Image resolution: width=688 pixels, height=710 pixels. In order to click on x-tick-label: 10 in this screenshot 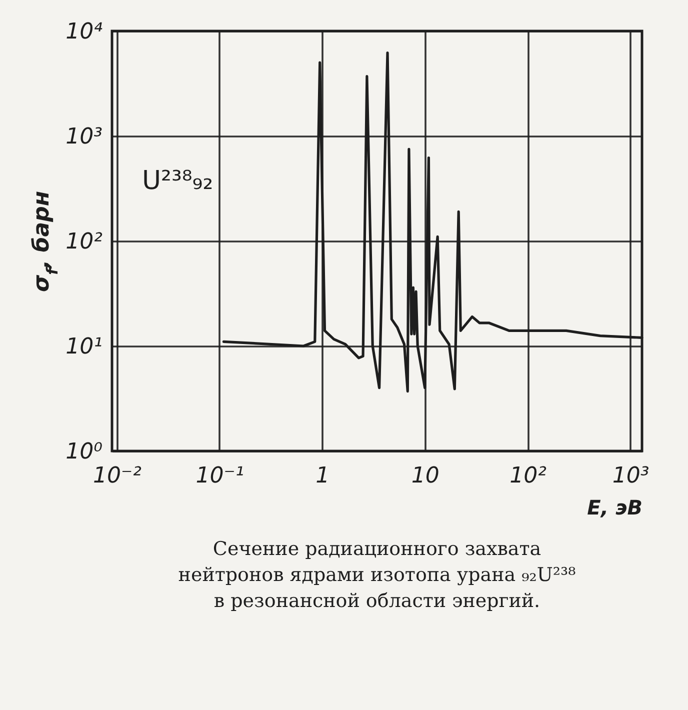, I will do `click(425, 476)`.